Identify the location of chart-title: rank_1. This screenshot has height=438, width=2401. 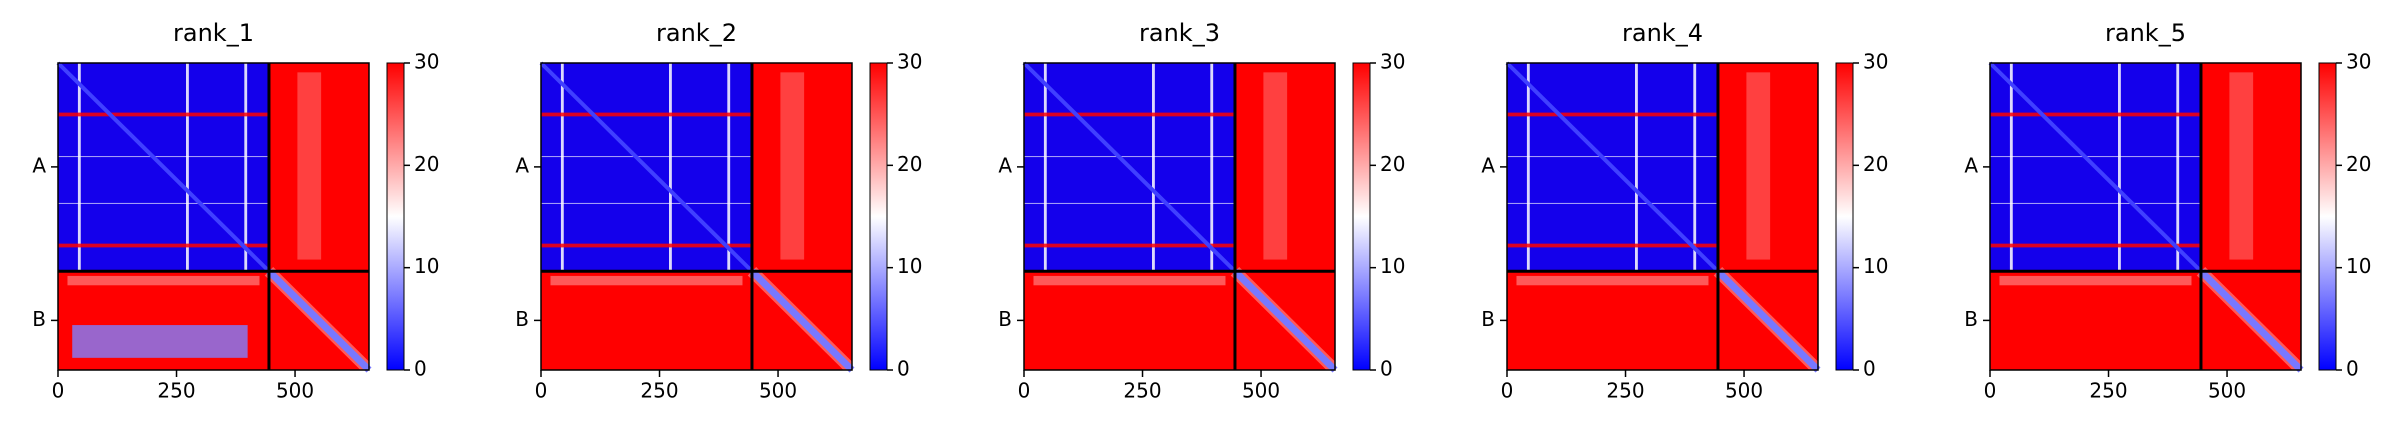
(213, 33).